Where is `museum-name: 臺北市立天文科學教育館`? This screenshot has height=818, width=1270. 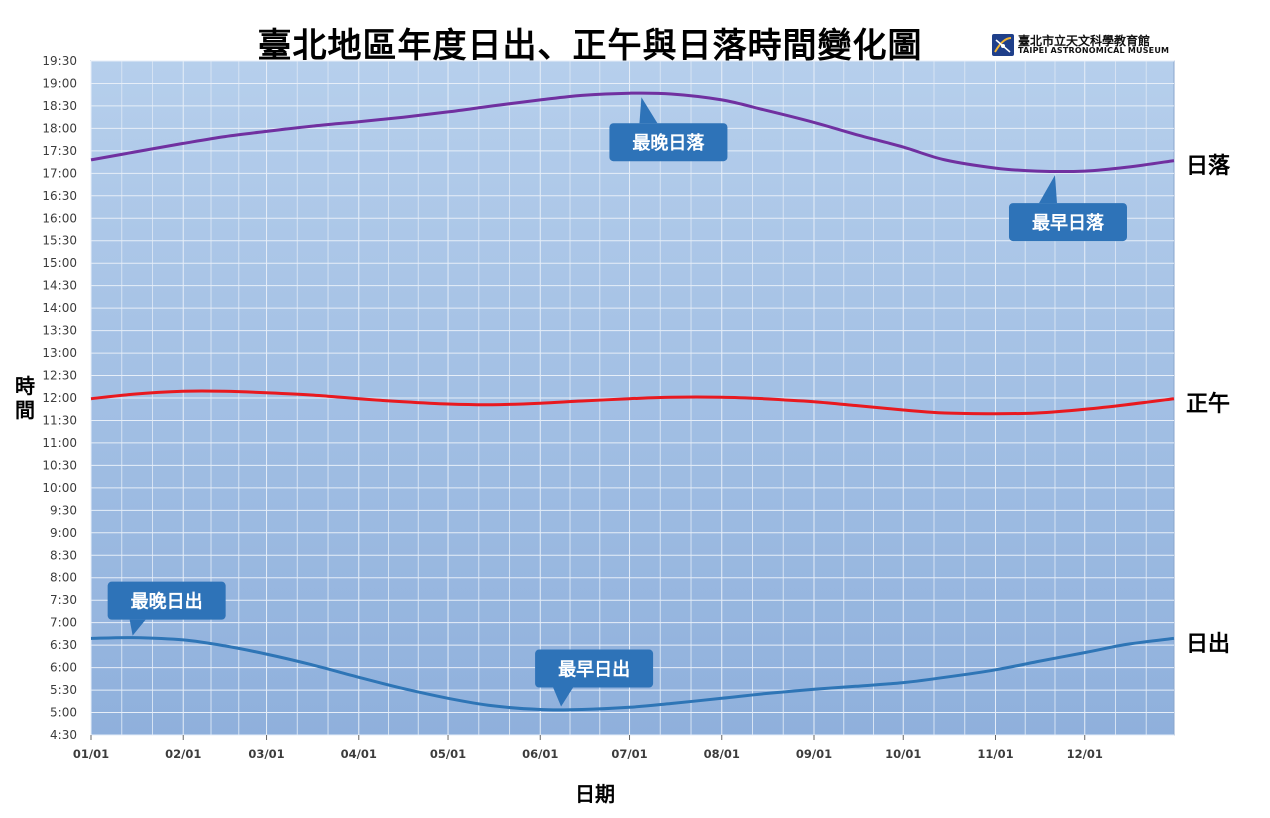
museum-name: 臺北市立天文科學教育館 is located at coordinates (1084, 41).